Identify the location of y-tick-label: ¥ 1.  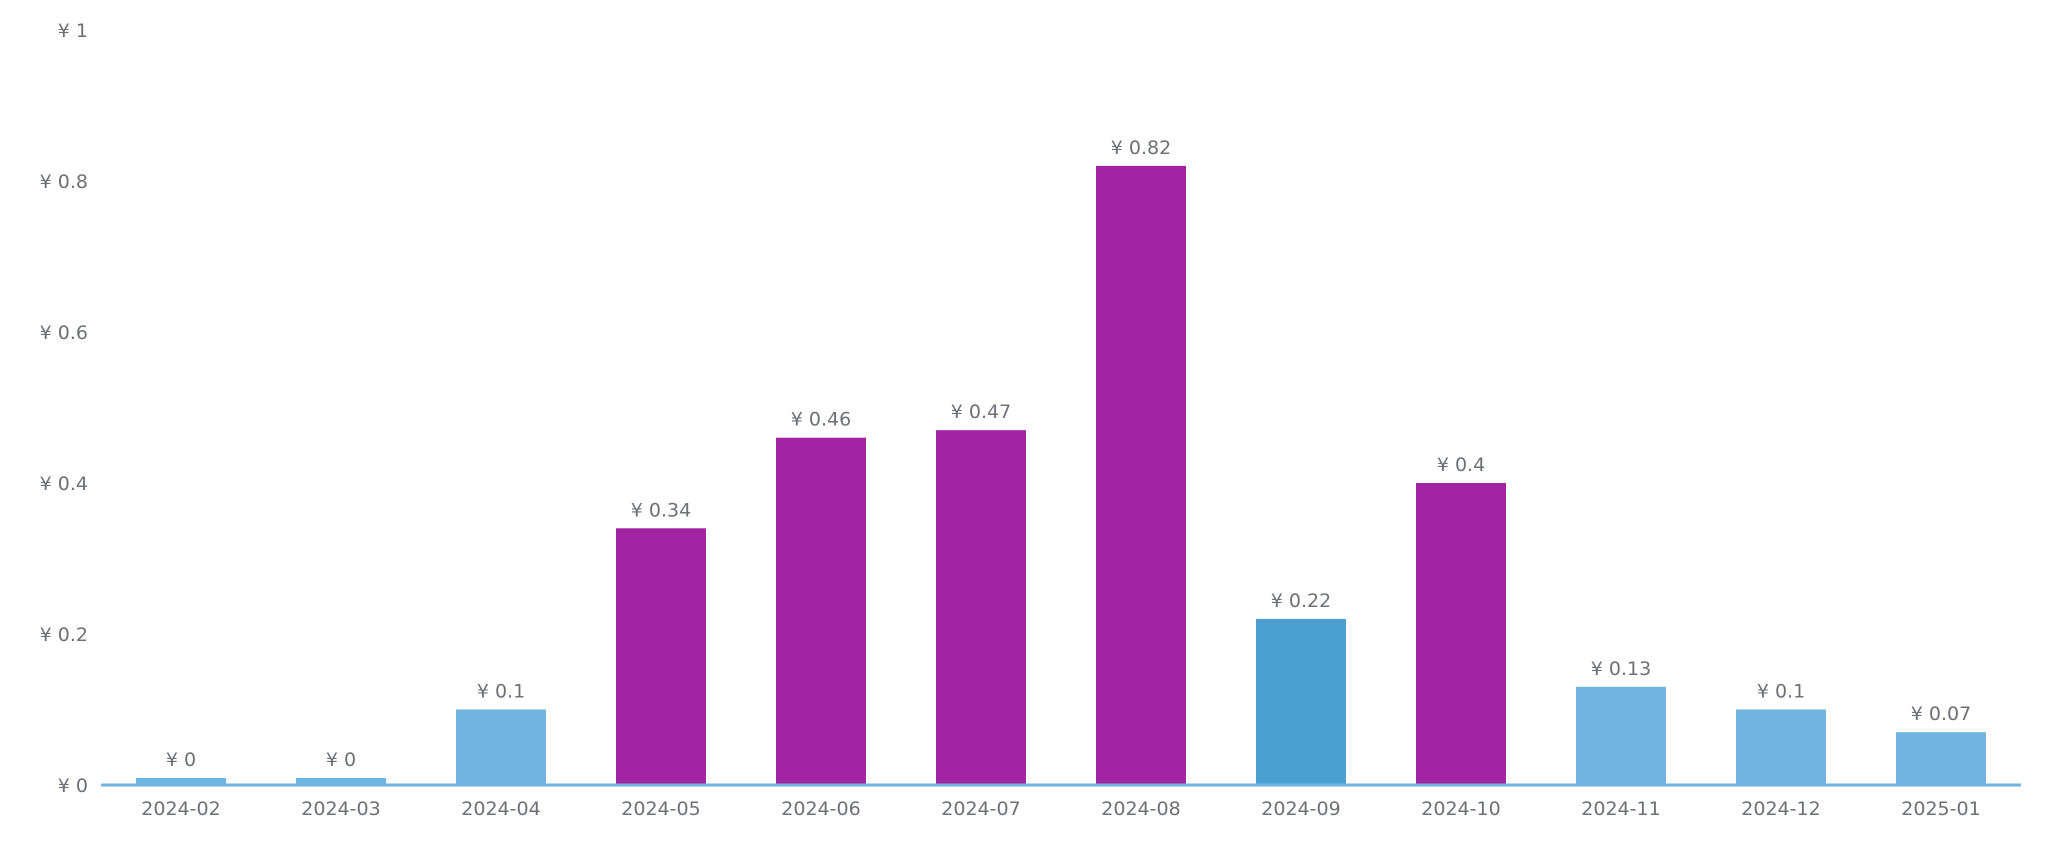
(73, 31).